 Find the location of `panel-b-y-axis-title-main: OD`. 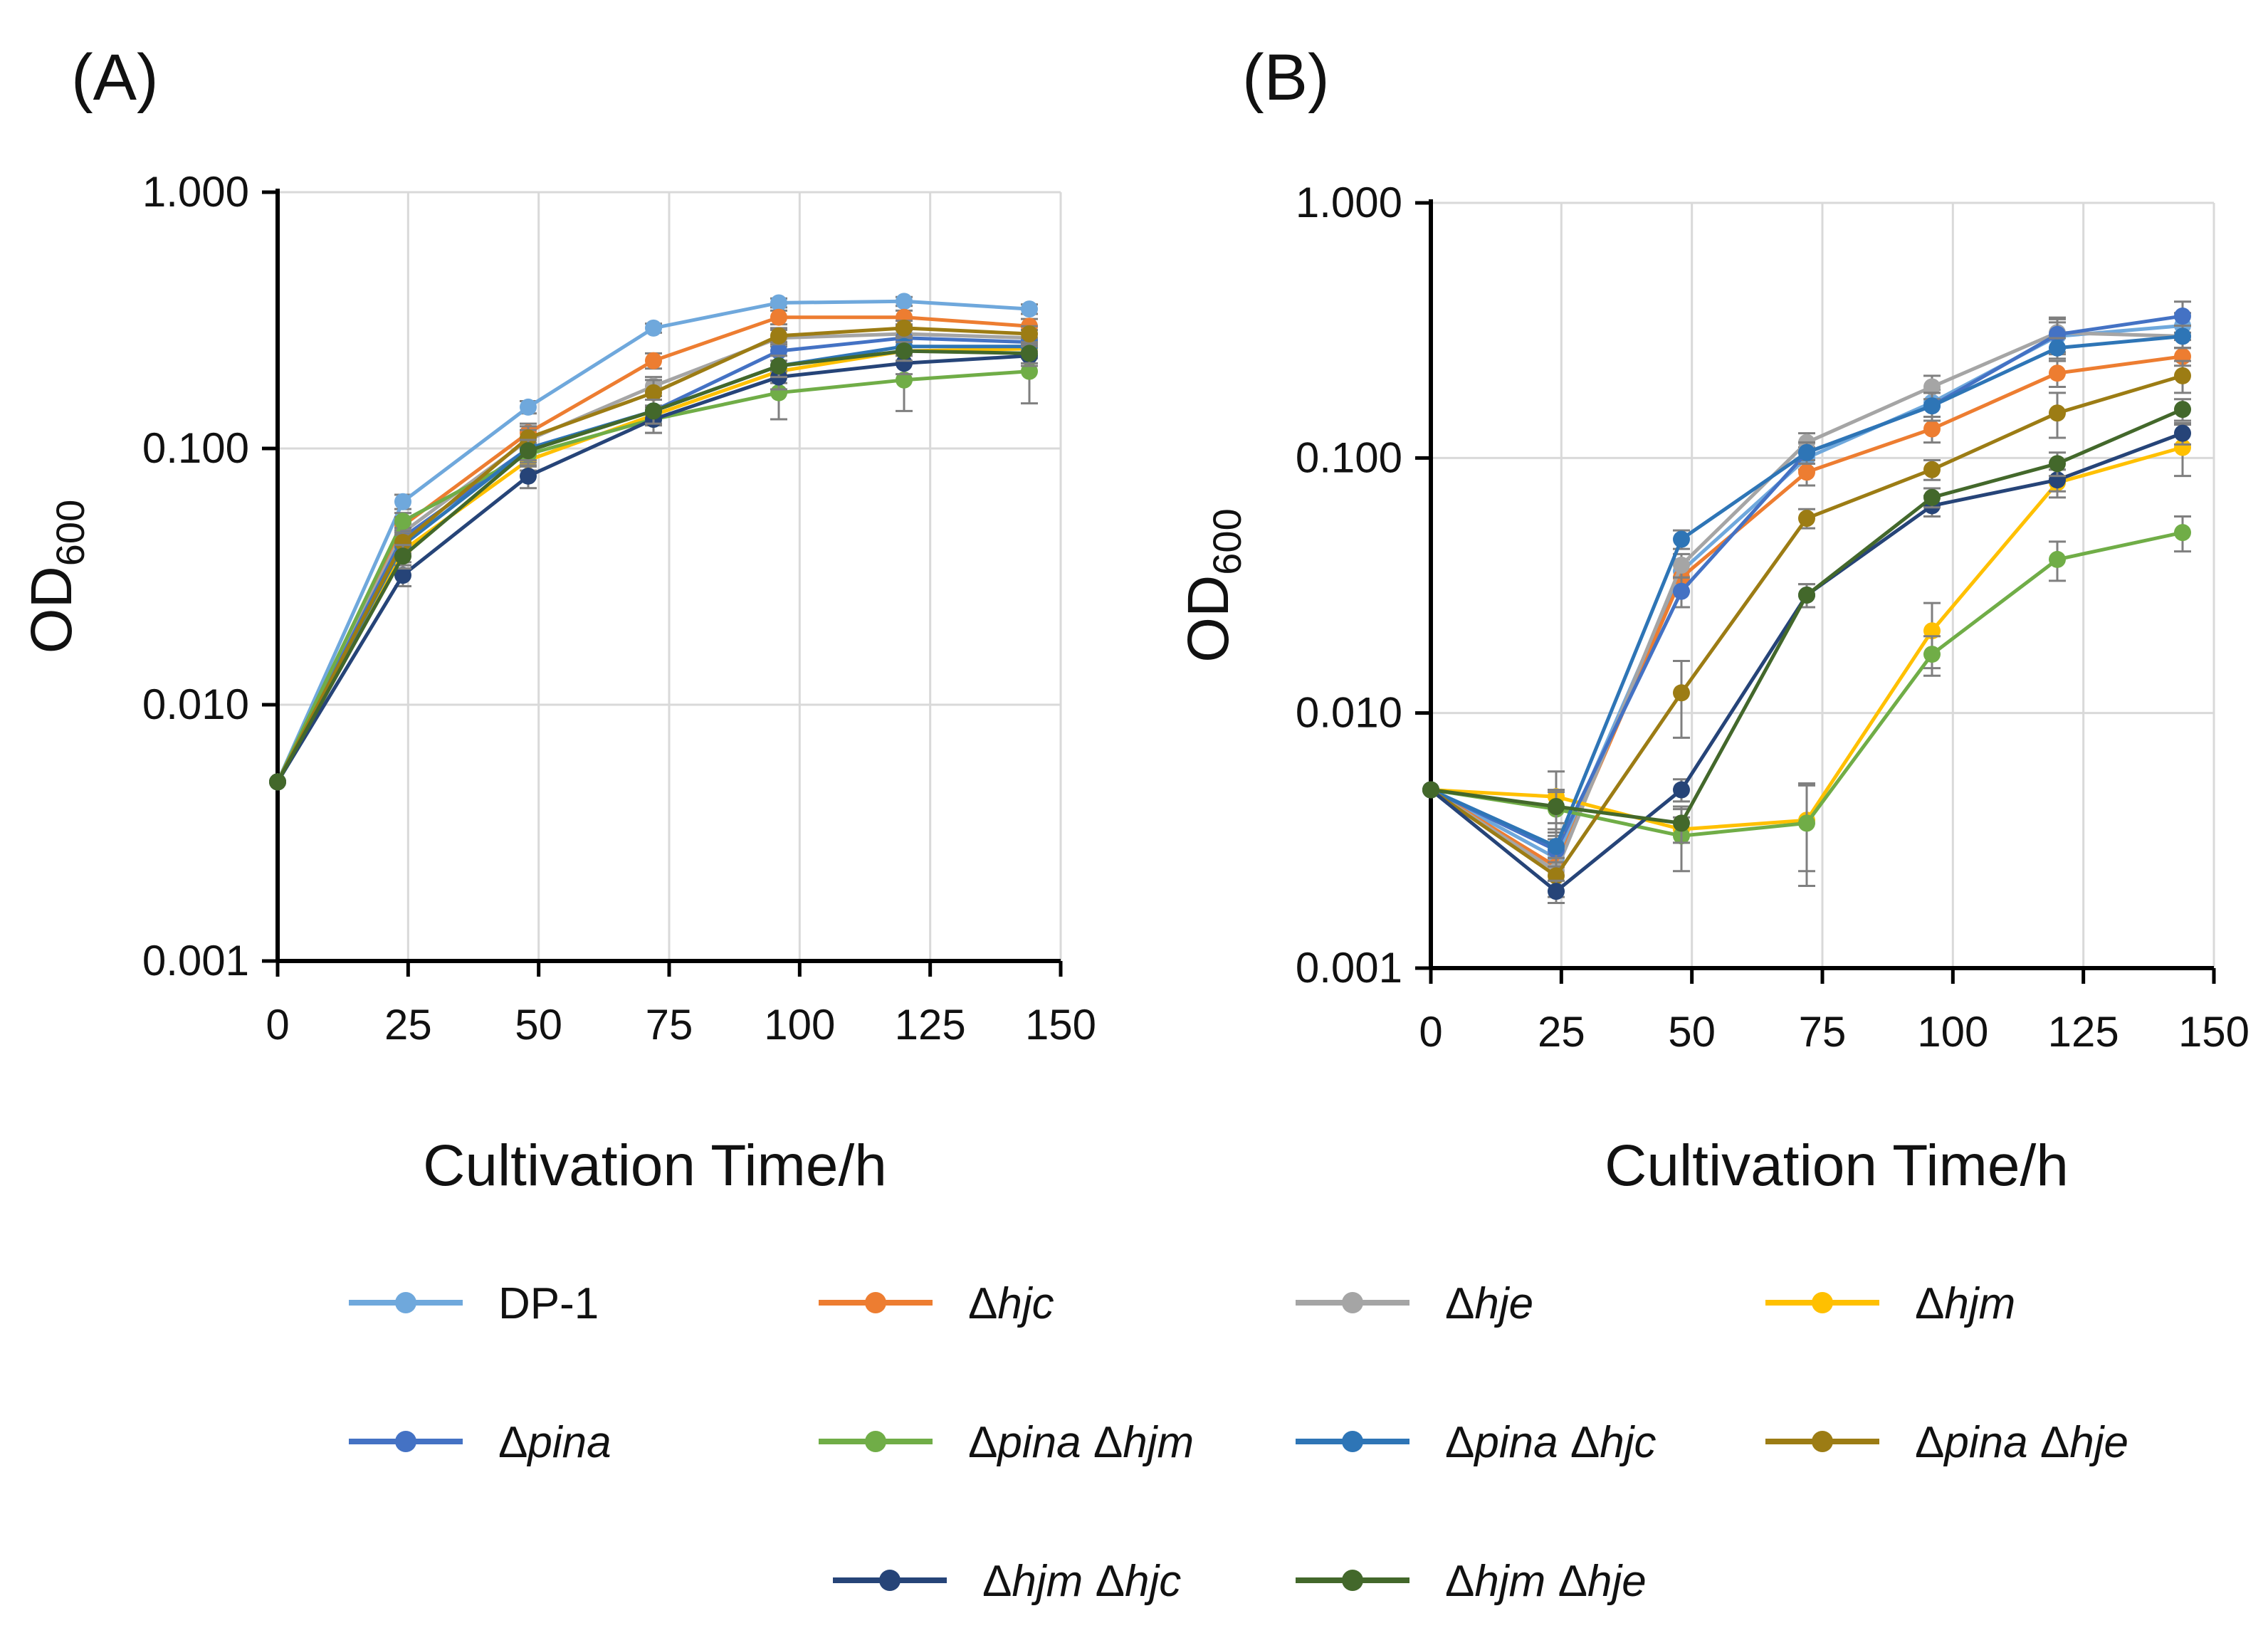

panel-b-y-axis-title-main: OD is located at coordinates (1208, 619).